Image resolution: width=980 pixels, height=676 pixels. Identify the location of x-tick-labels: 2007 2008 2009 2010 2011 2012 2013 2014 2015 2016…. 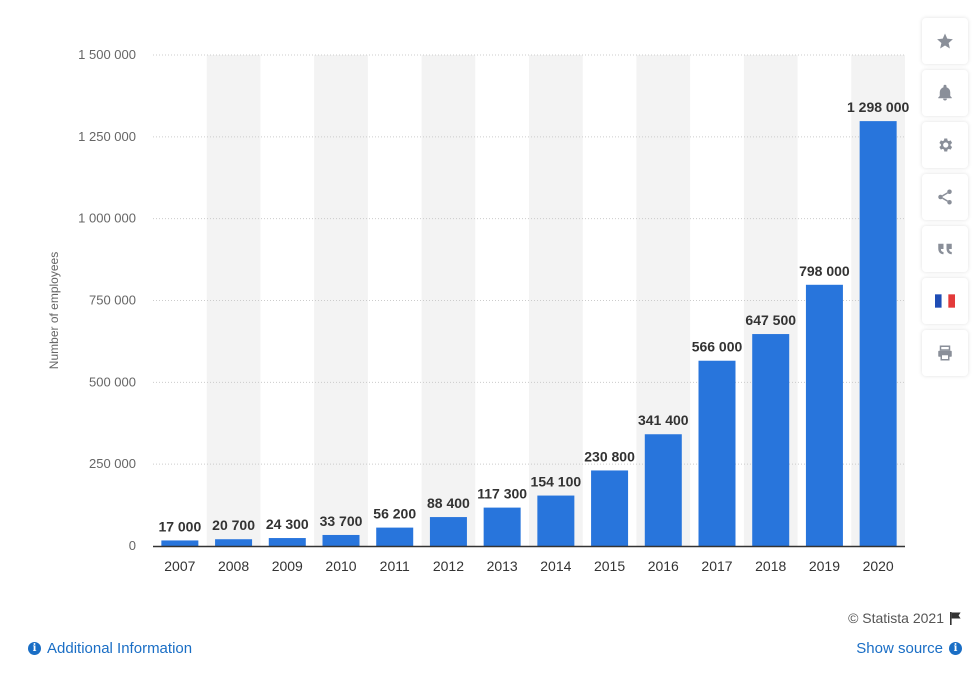
(529, 566).